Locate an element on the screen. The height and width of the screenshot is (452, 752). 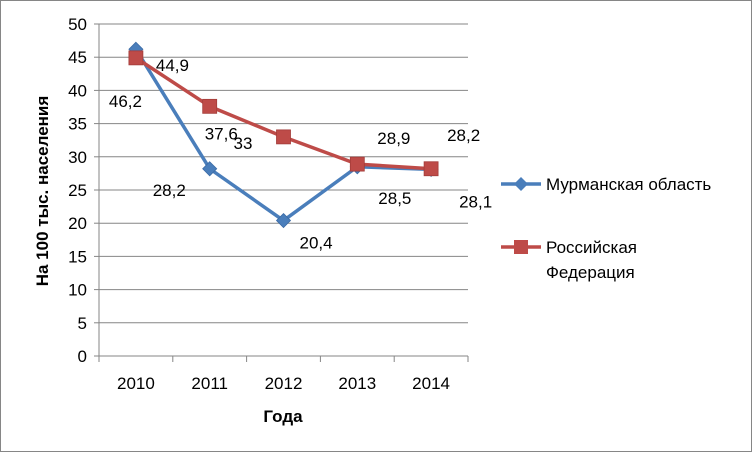
data-label: 37,6 is located at coordinates (221, 133).